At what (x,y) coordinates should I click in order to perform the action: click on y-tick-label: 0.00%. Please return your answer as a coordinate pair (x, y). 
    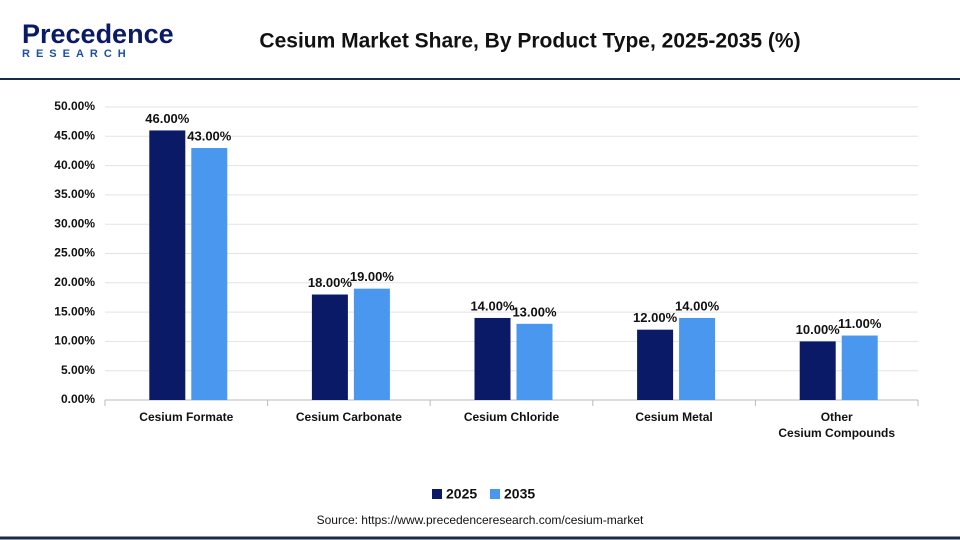
    Looking at the image, I should click on (78, 399).